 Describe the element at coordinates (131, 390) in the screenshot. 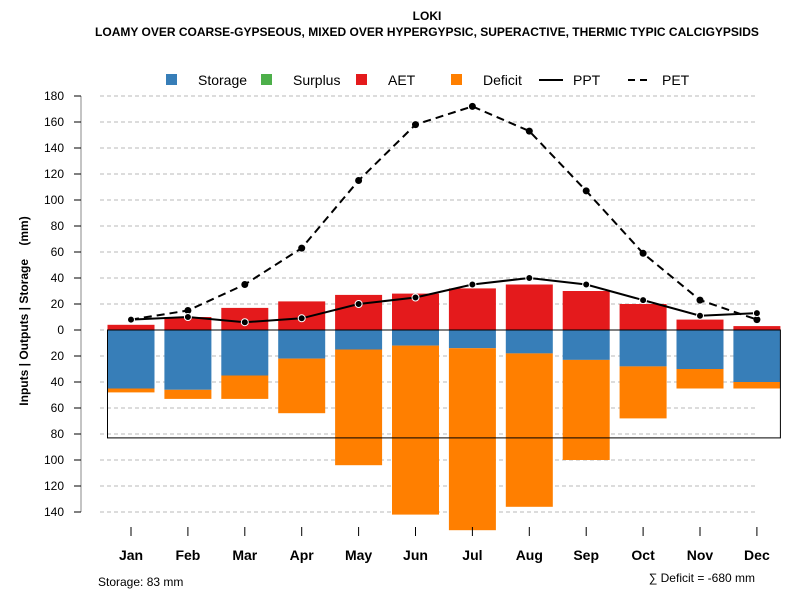

I see `bar-deficit-jan` at that location.